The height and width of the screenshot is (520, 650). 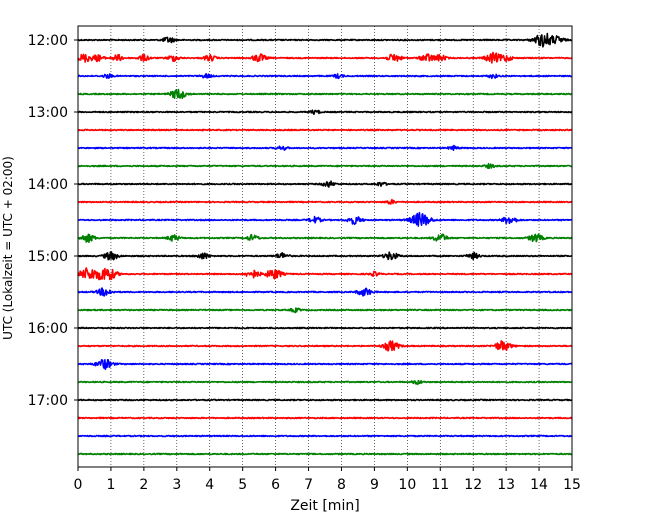 What do you see at coordinates (506, 485) in the screenshot?
I see `x-tick-label: 13` at bounding box center [506, 485].